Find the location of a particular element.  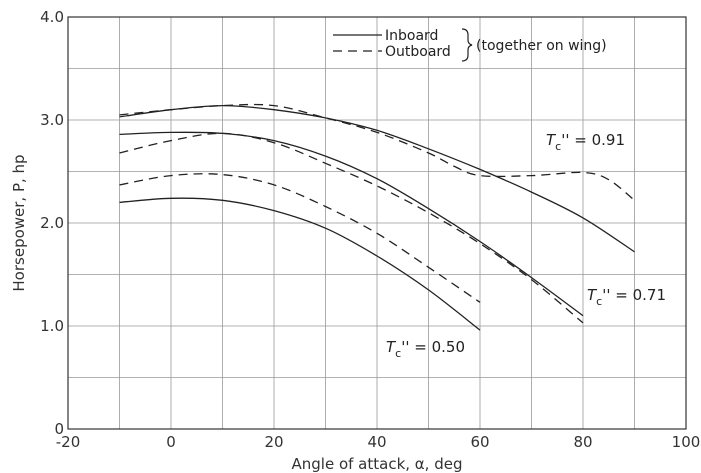

annotation-tc-091: Tc'' = 0.91 is located at coordinates (585, 142).